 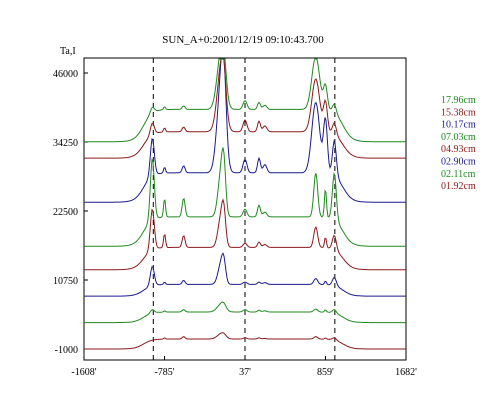 What do you see at coordinates (406, 372) in the screenshot?
I see `x-tick-label: 1682'` at bounding box center [406, 372].